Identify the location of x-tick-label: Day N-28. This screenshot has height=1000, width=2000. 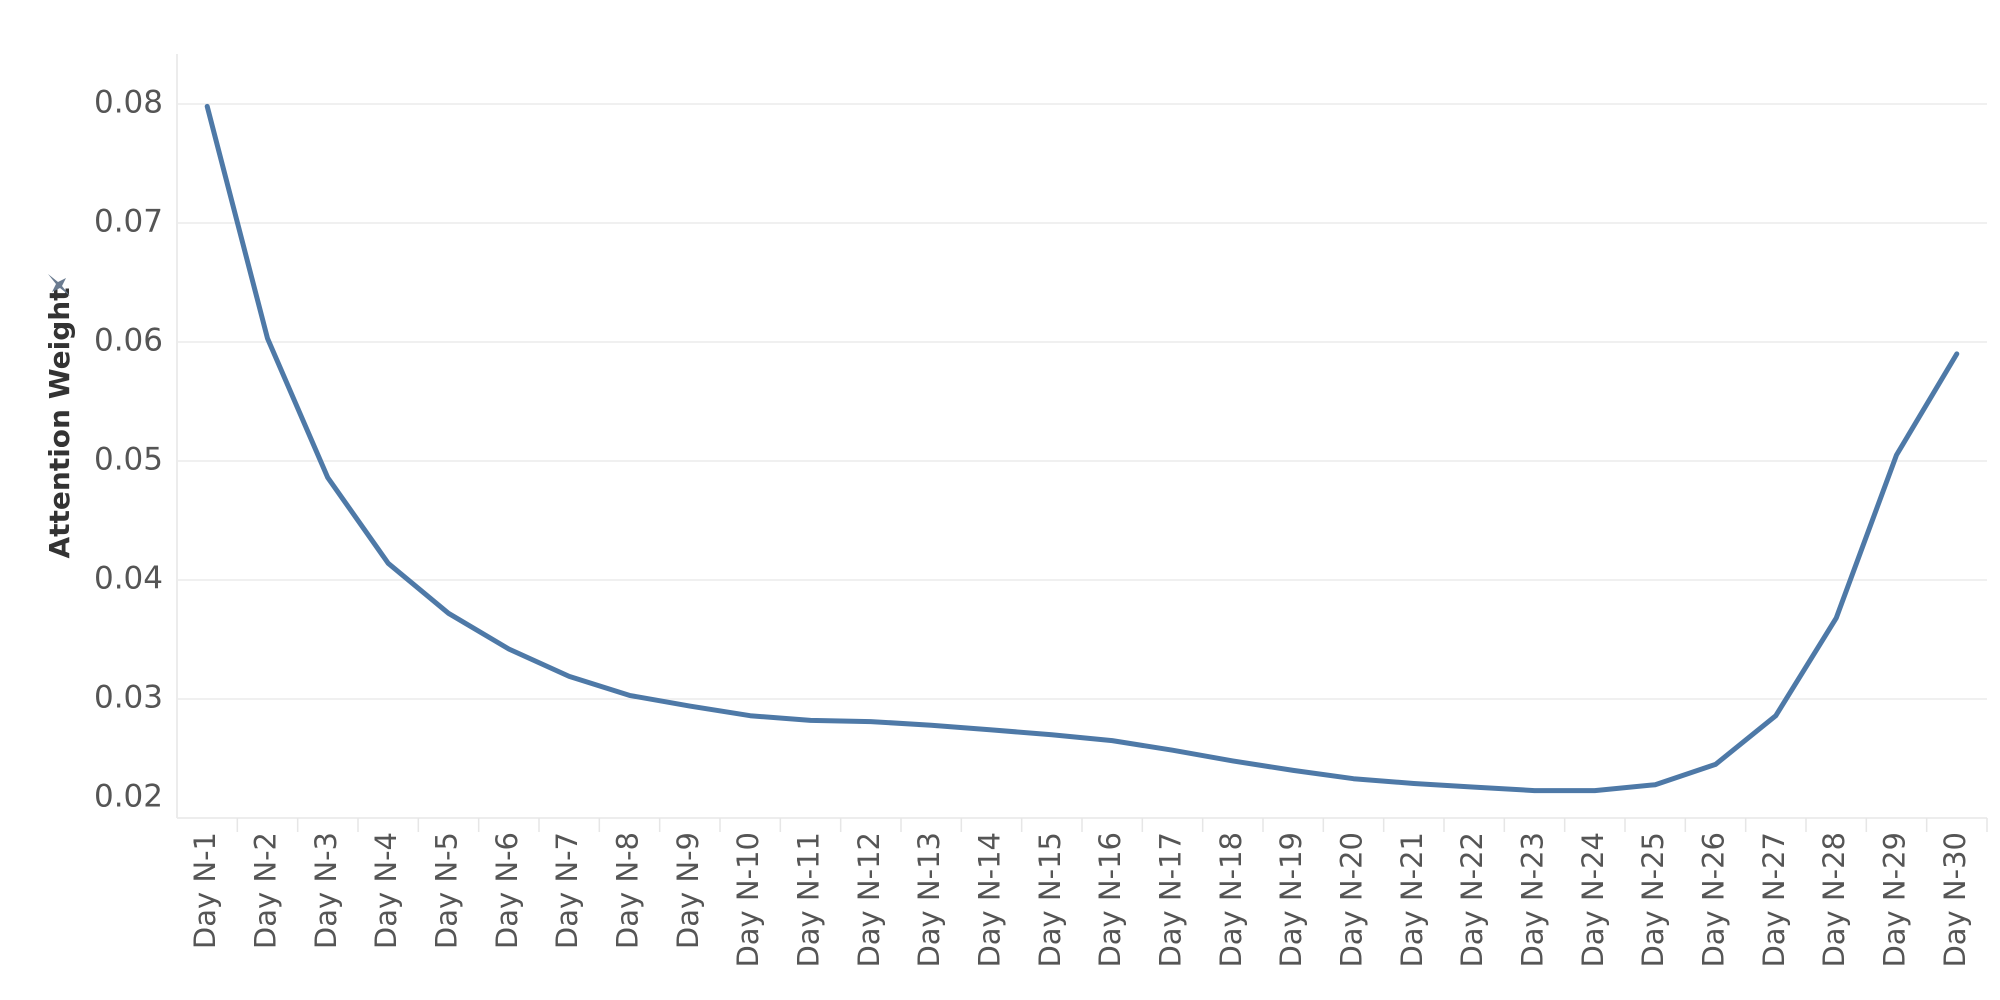
(1834, 900).